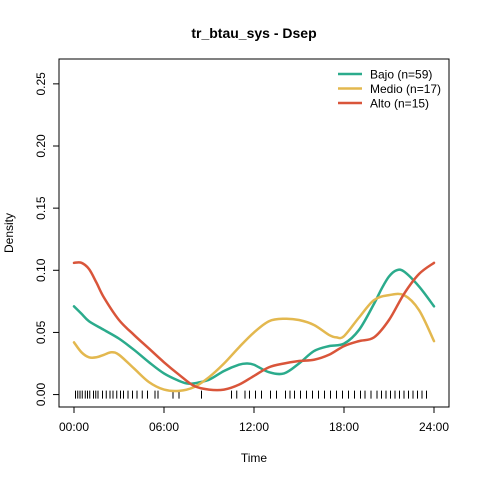  Describe the element at coordinates (41, 146) in the screenshot. I see `y-tick-label: 0.20` at that location.